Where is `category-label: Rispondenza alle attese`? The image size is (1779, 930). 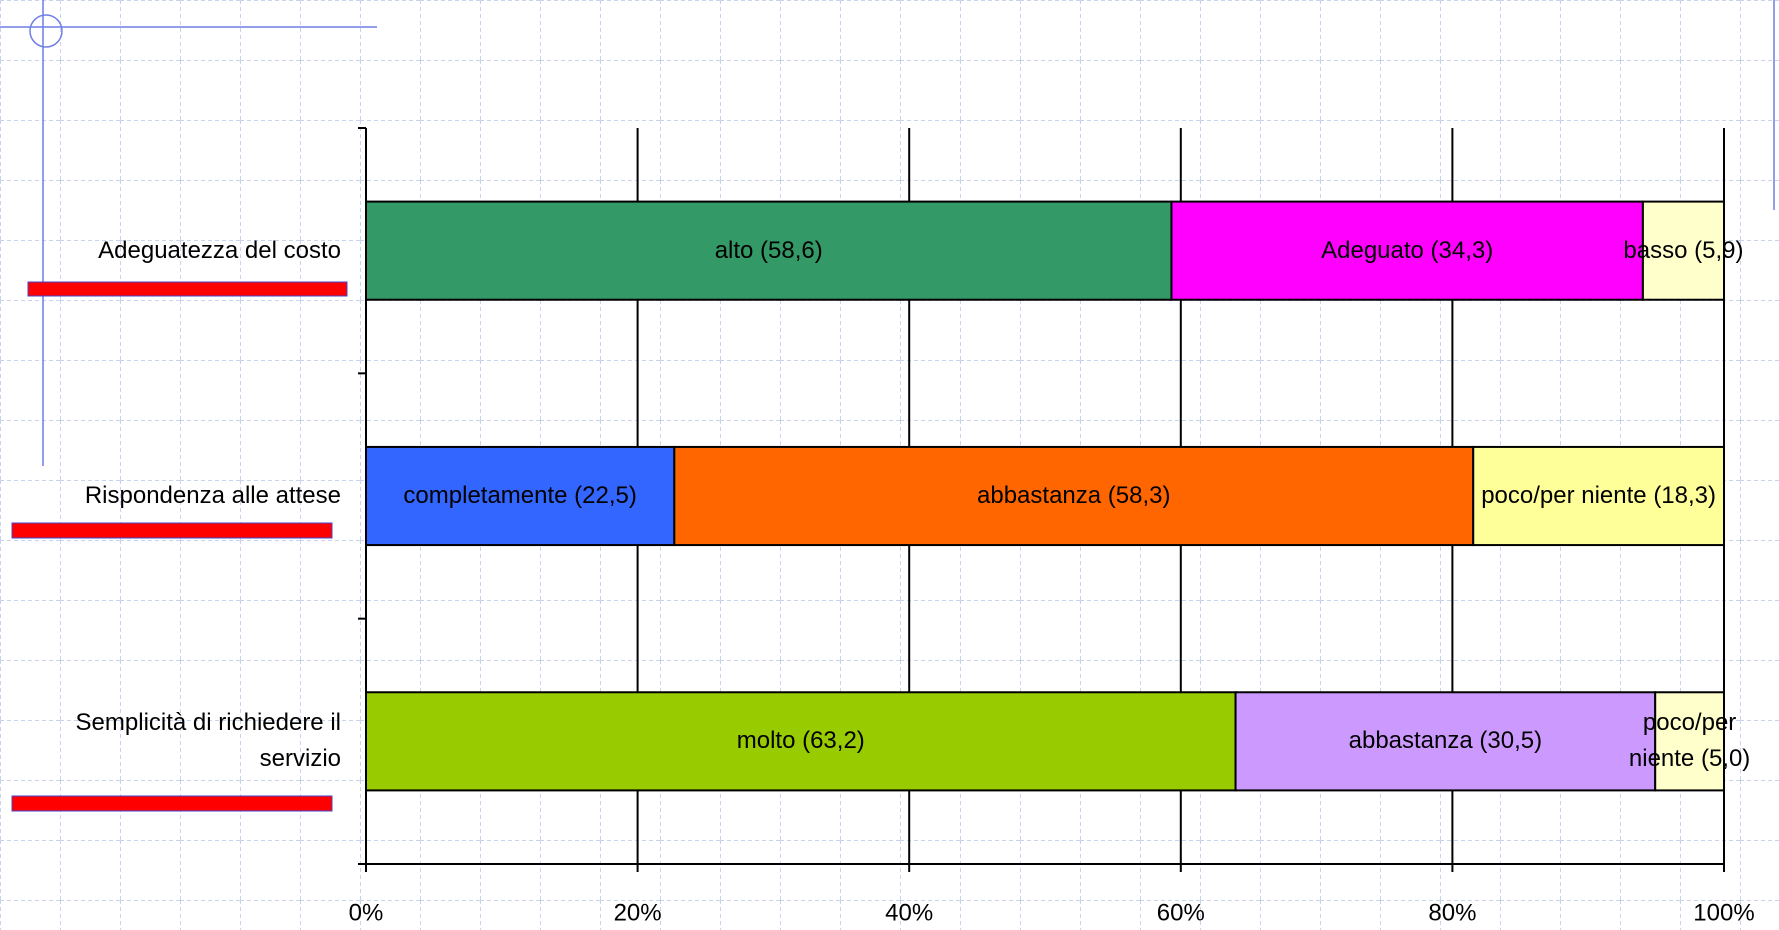
category-label: Rispondenza alle attese is located at coordinates (212, 495).